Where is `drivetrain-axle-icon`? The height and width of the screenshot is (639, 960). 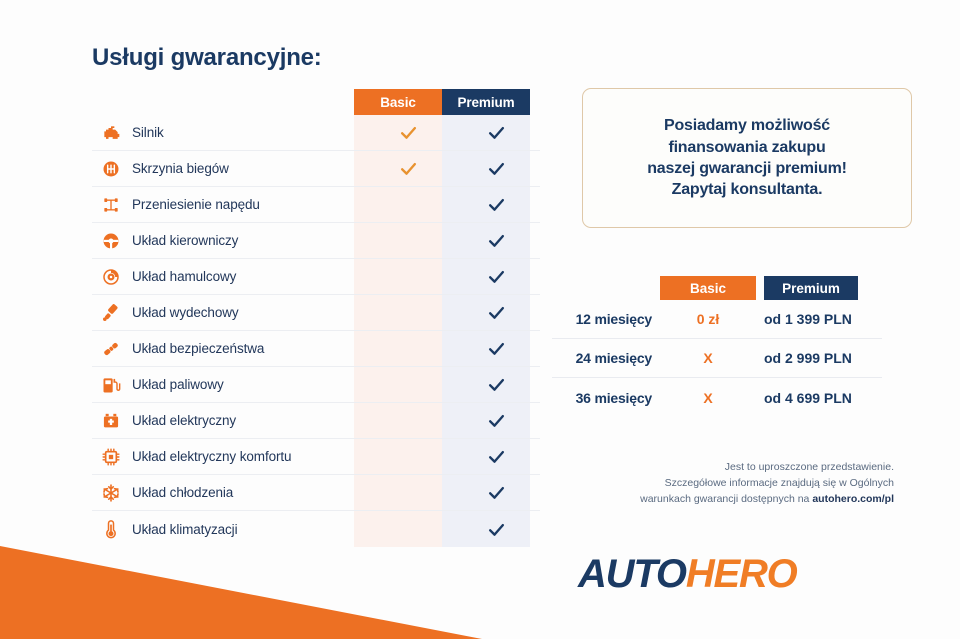
drivetrain-axle-icon is located at coordinates (111, 205).